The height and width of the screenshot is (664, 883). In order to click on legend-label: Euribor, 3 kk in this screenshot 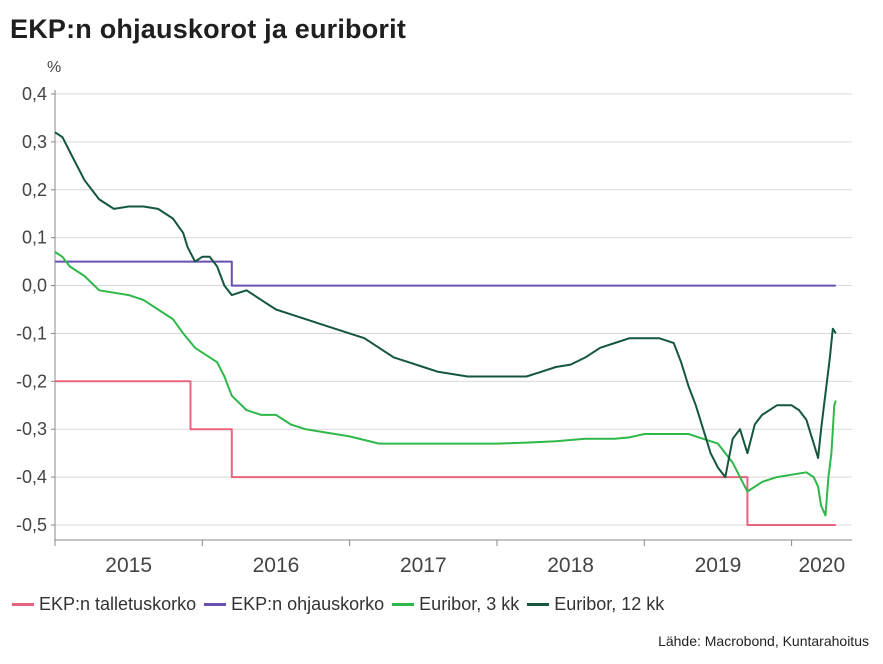, I will do `click(469, 604)`.